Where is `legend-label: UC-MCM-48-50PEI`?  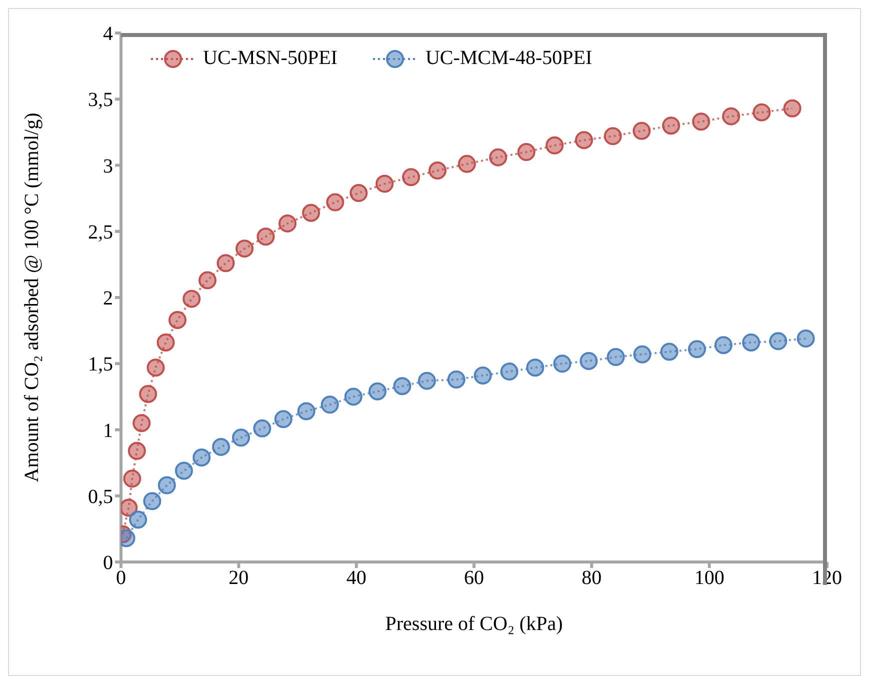
legend-label: UC-MCM-48-50PEI is located at coordinates (508, 58).